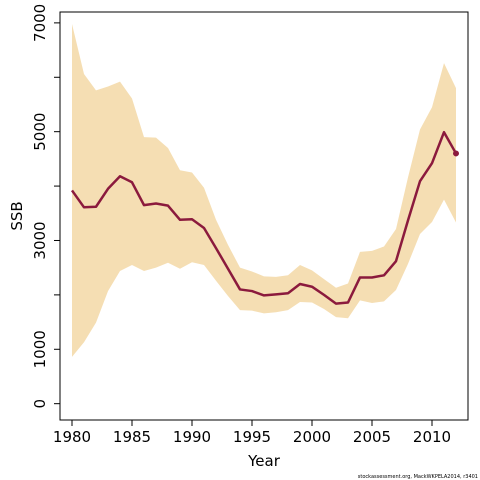 The image size is (480, 480). Describe the element at coordinates (40, 349) in the screenshot. I see `y-tick-label: 1000` at that location.